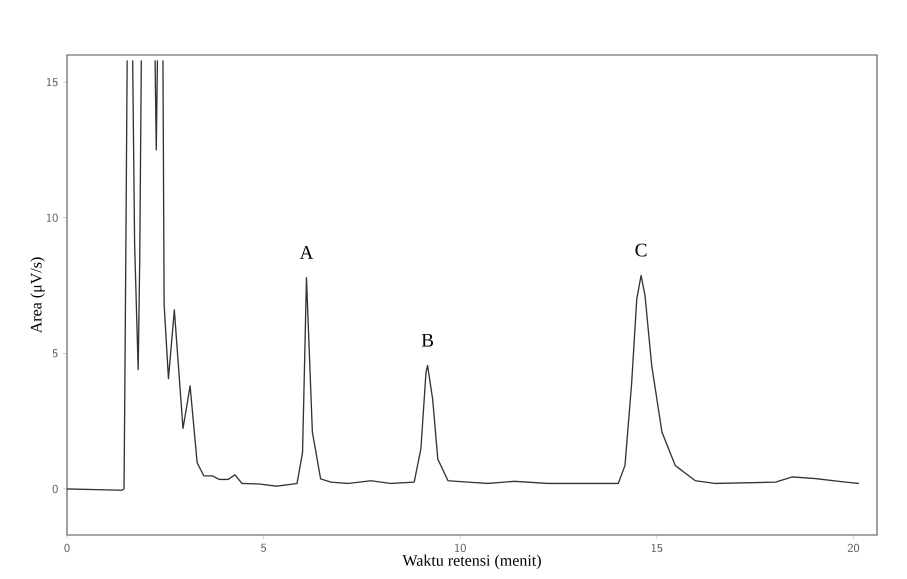  Describe the element at coordinates (460, 548) in the screenshot. I see `x-tick-label: 10` at that location.